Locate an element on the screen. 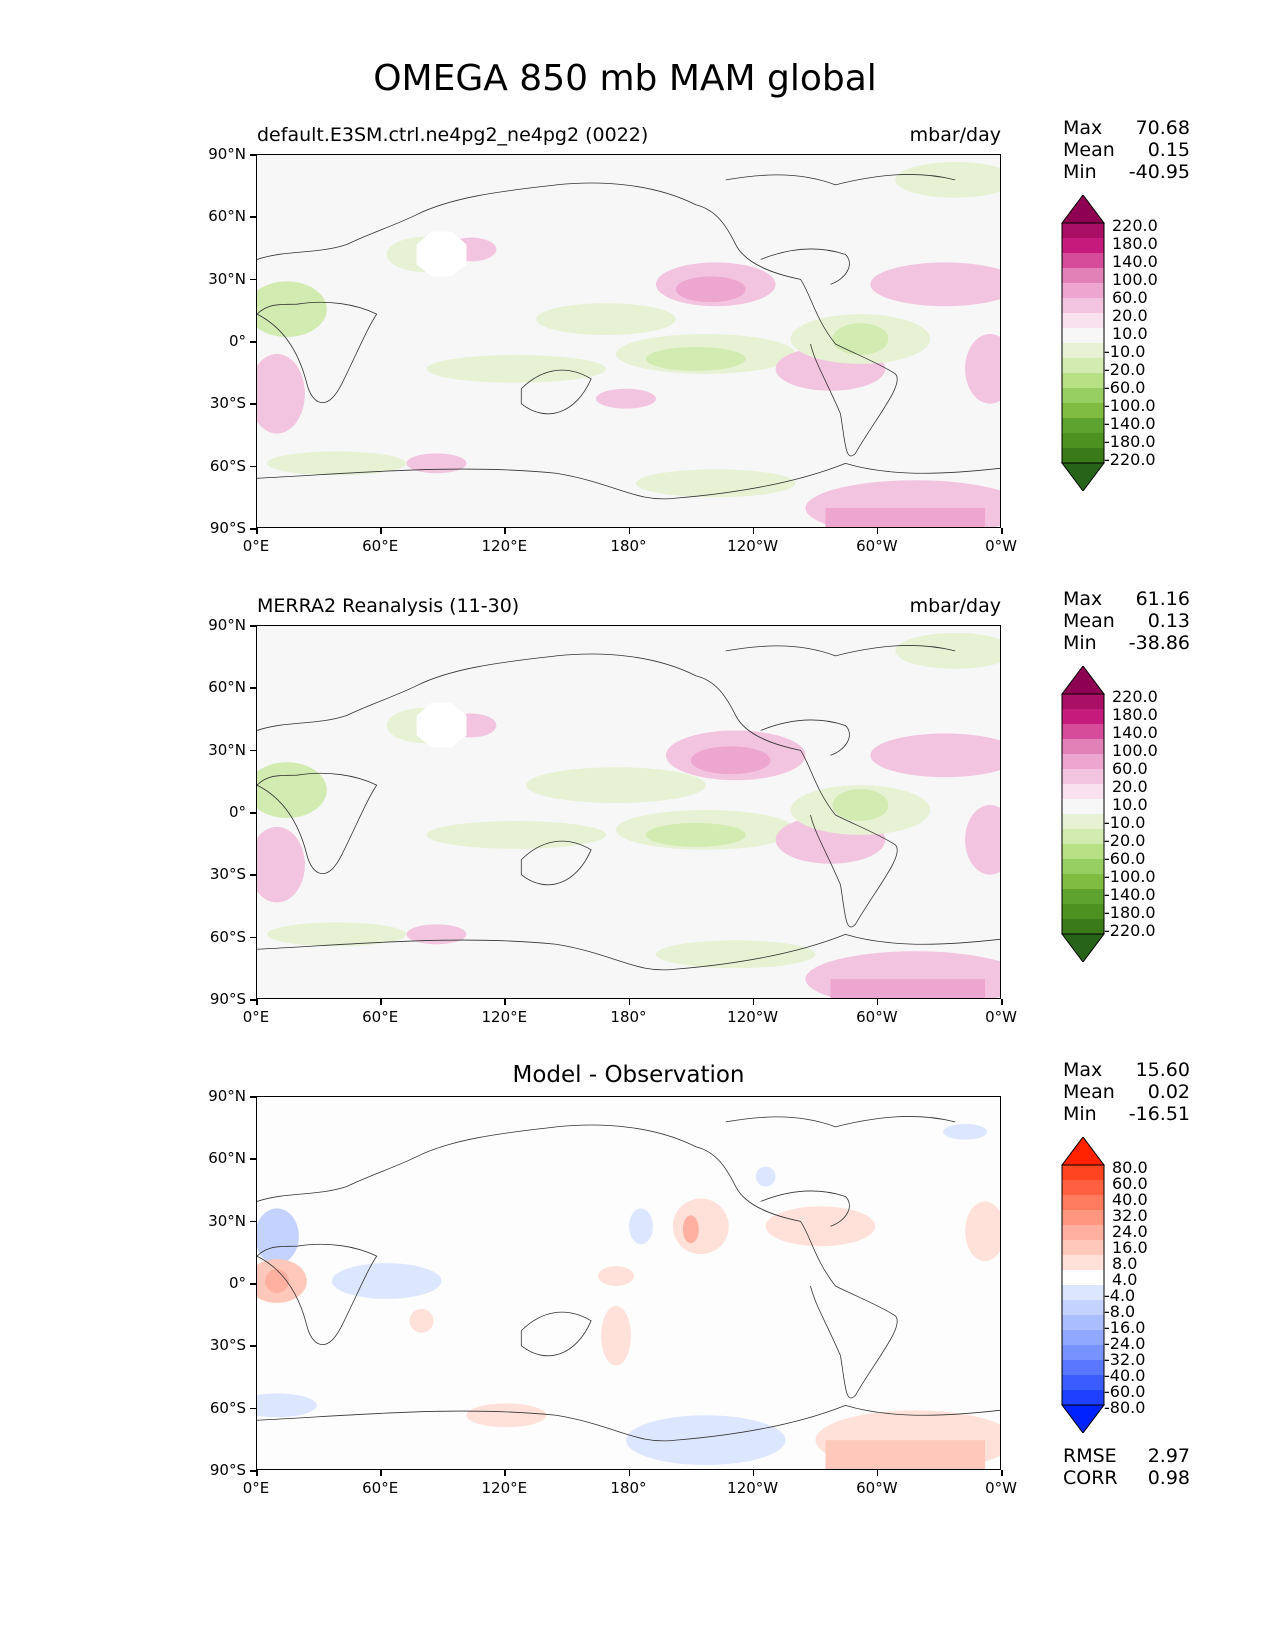 This screenshot has height=1650, width=1275. colorbar-frame is located at coordinates (1083, 343).